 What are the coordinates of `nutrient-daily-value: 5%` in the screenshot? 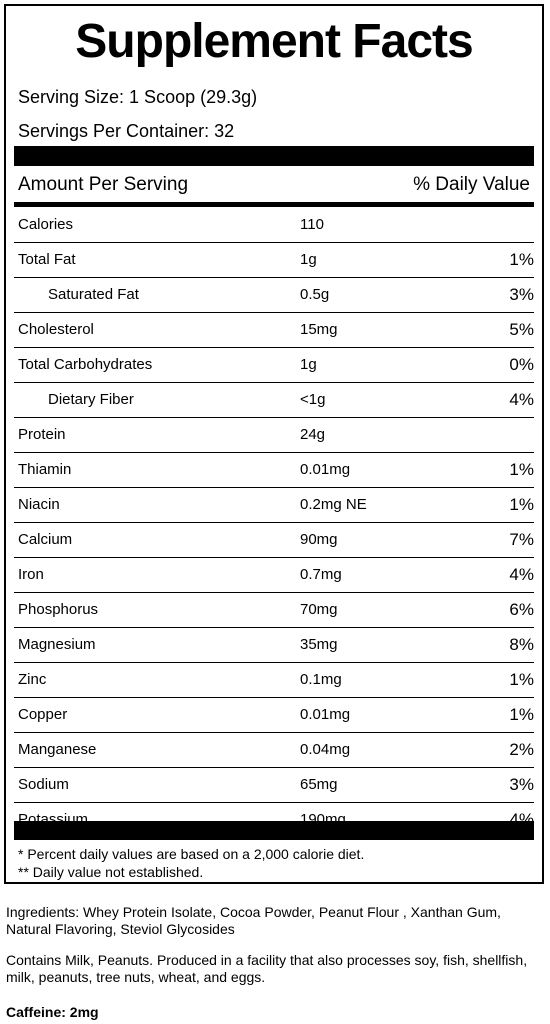 It's located at (521, 329).